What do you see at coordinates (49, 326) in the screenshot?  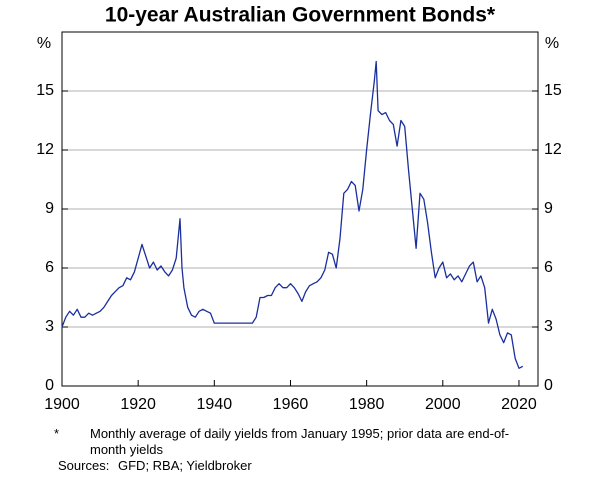 I see `y-tick-label: 3` at bounding box center [49, 326].